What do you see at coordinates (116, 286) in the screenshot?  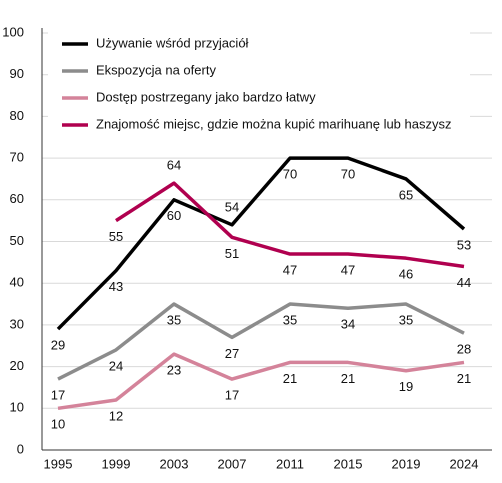 I see `data-label: 43` at bounding box center [116, 286].